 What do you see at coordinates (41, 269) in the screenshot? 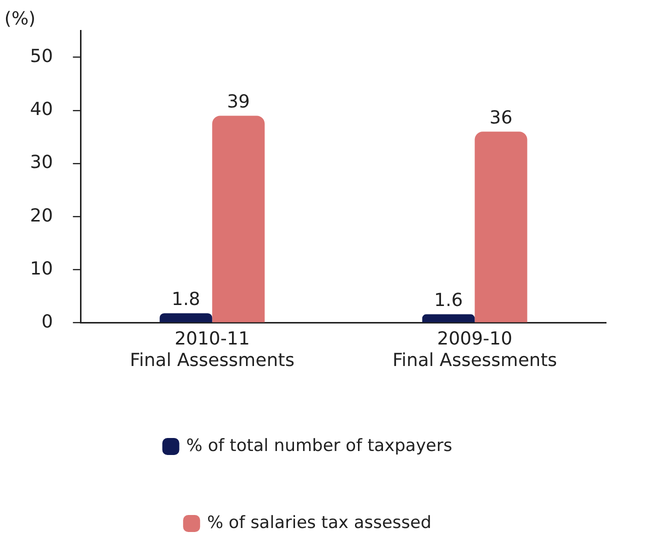
I see `y-tick-label: 10` at bounding box center [41, 269].